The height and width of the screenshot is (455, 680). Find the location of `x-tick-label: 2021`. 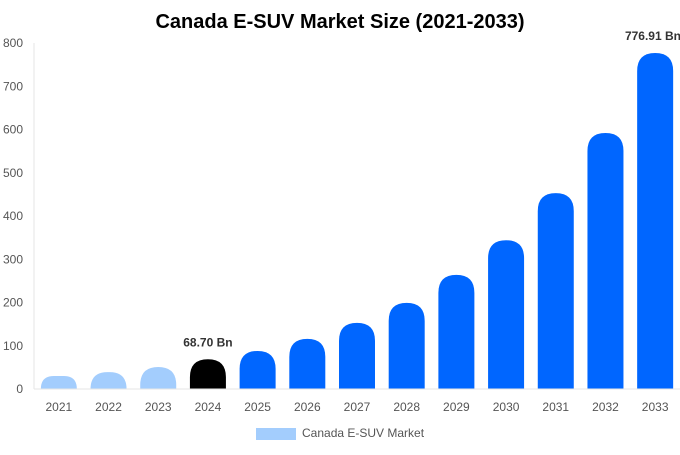

x-tick-label: 2021 is located at coordinates (58, 407).